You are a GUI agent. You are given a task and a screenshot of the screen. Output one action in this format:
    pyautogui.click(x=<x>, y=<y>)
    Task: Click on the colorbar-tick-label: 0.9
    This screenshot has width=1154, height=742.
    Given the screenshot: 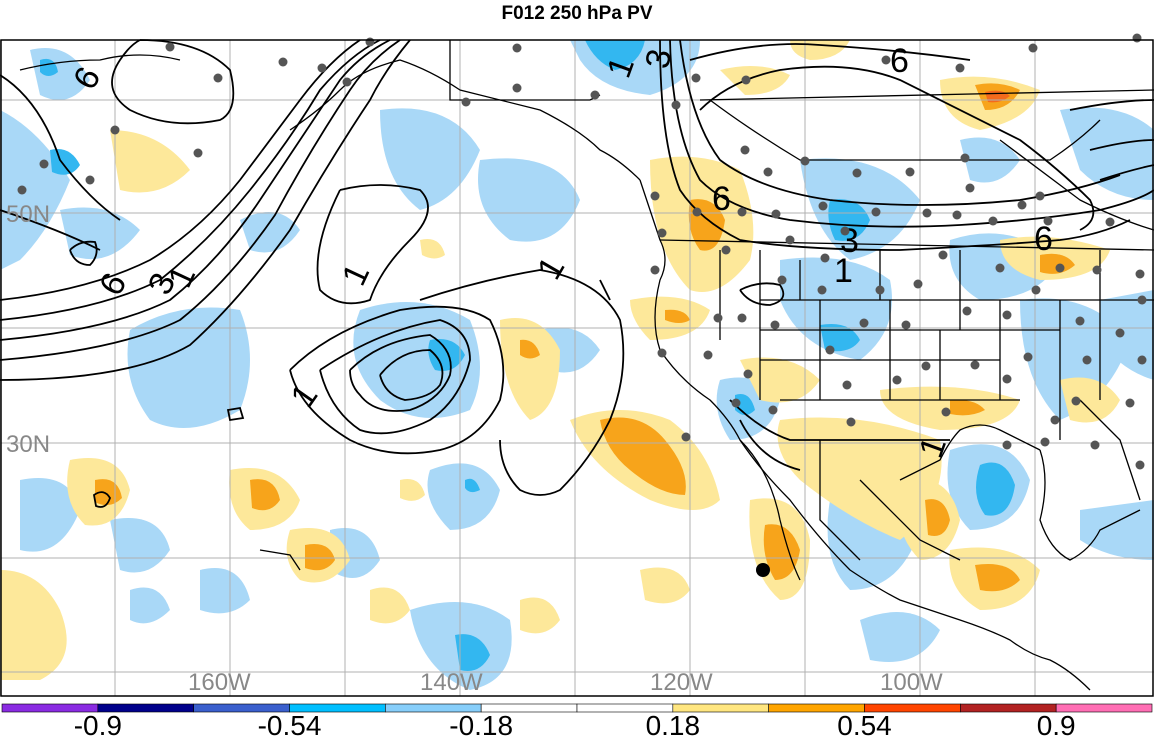 What is the action you would take?
    pyautogui.click(x=1056, y=725)
    